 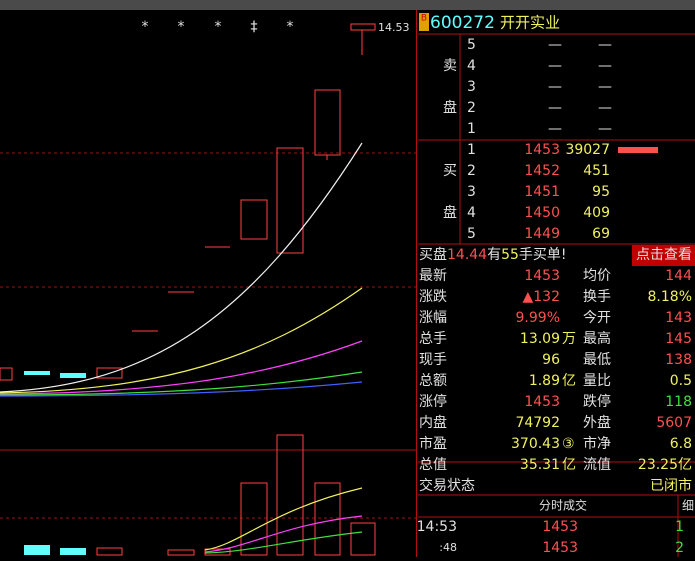 I want to click on stat-label: 外盘, so click(x=597, y=422).